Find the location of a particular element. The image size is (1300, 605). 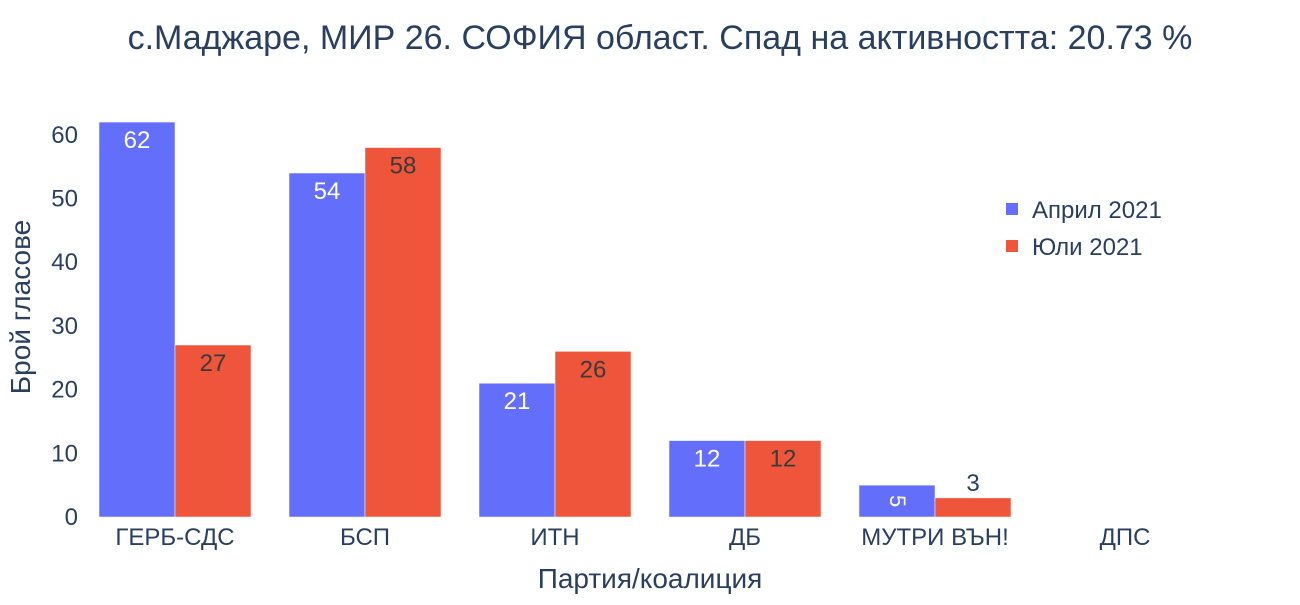

x-tick-label: БСП is located at coordinates (365, 537).